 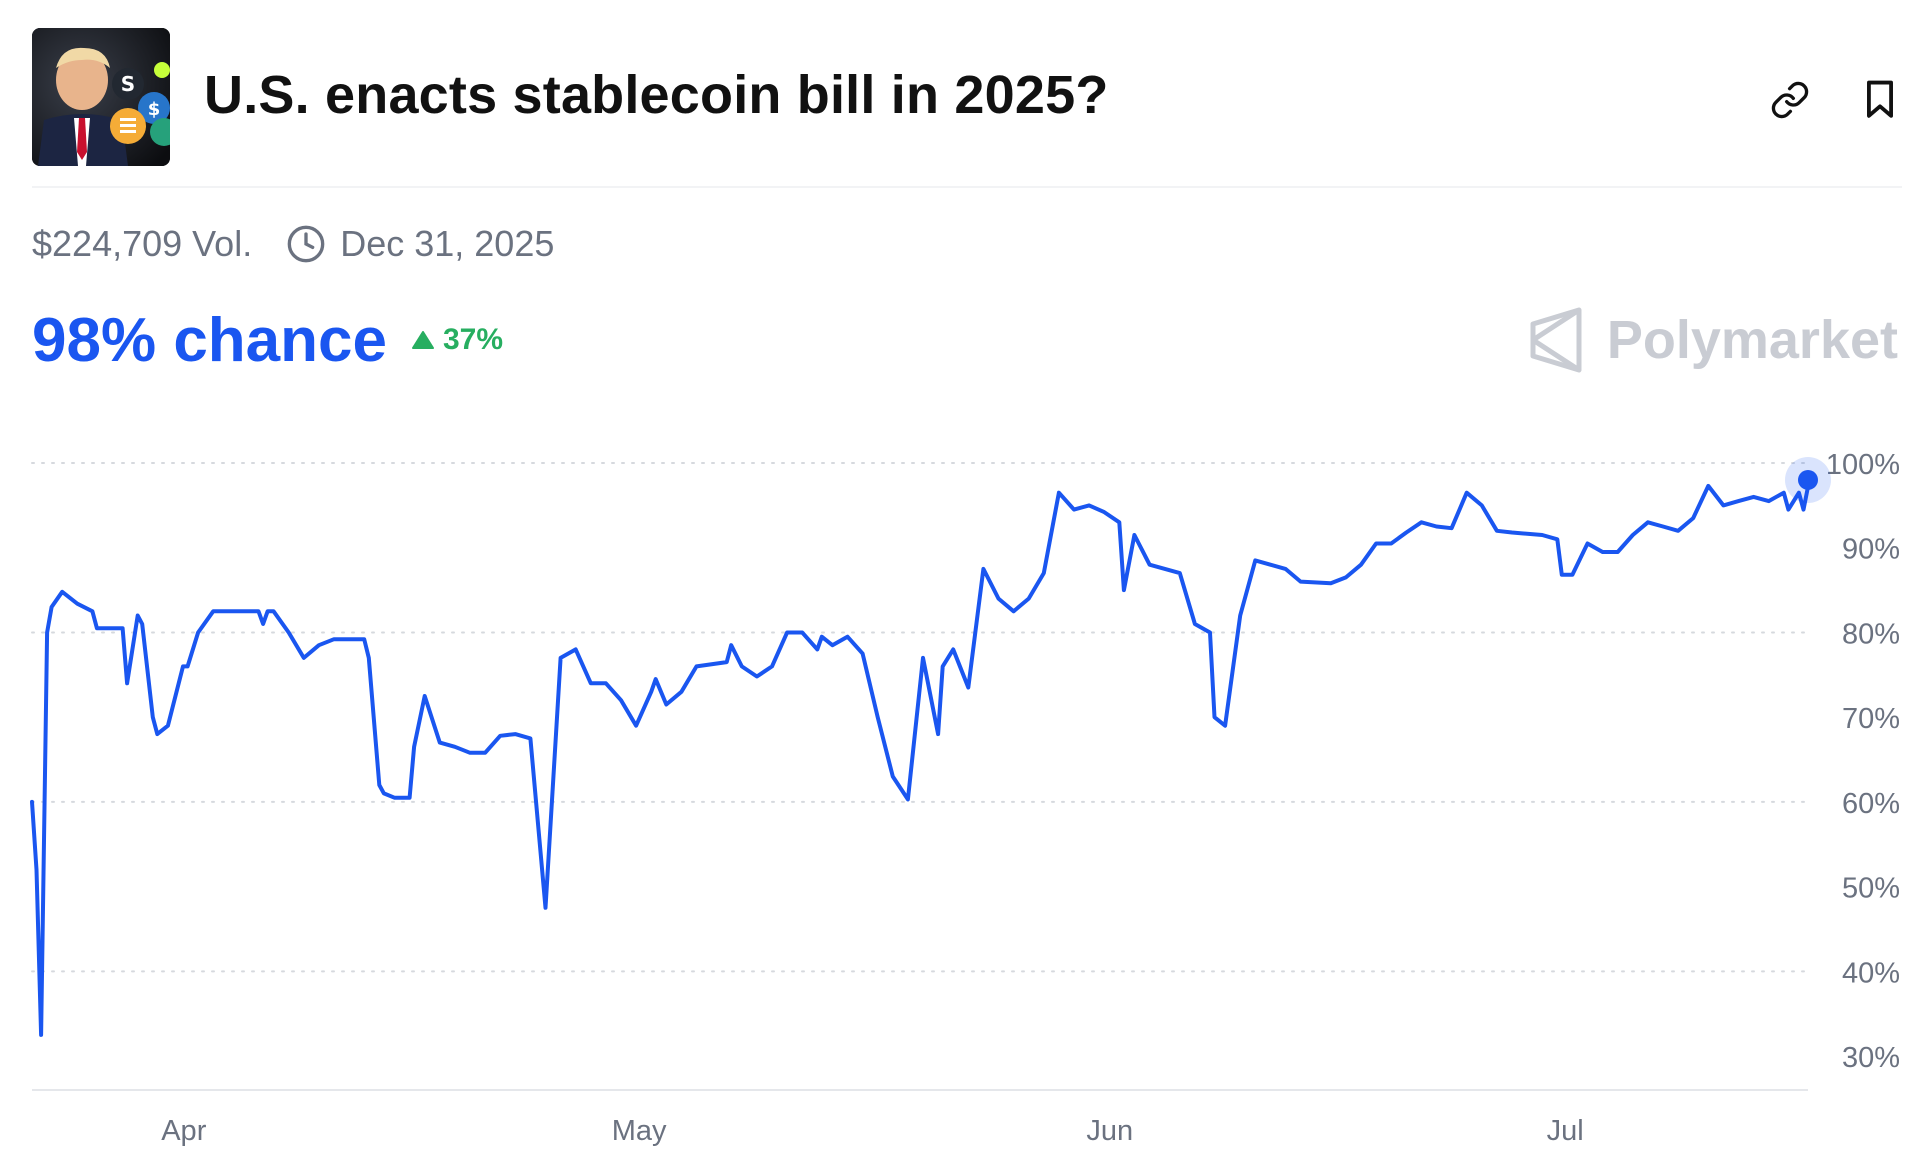 I want to click on x-tick-label: Jun, so click(x=1109, y=1131).